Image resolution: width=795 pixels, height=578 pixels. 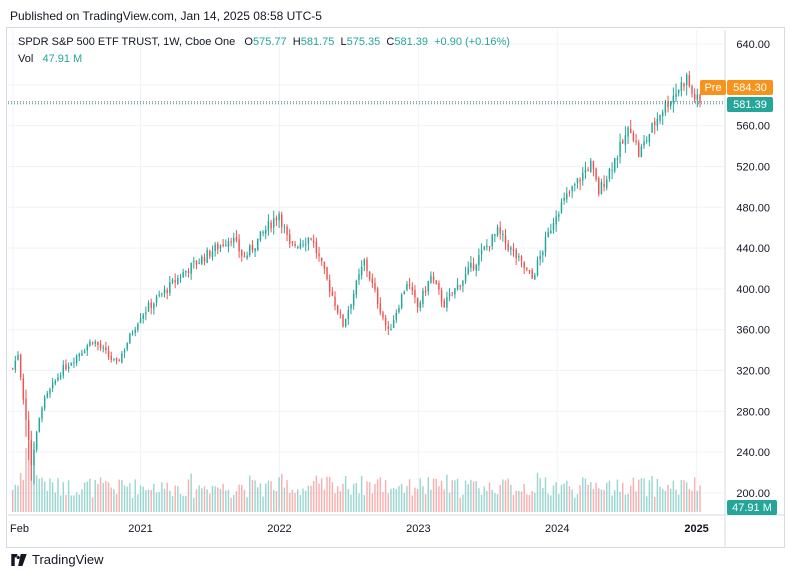 I want to click on footer-brand: TradingView, so click(x=57, y=559).